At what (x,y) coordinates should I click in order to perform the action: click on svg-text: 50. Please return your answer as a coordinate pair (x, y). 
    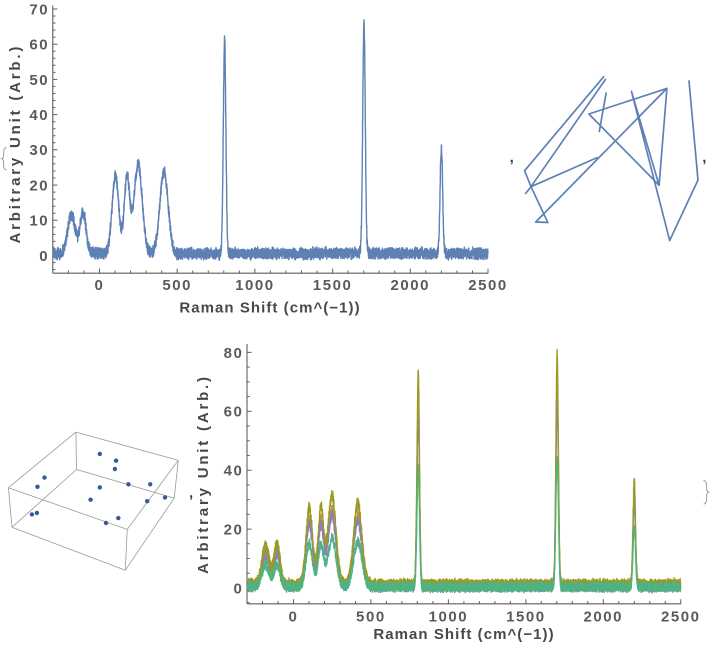
    Looking at the image, I should click on (39, 80).